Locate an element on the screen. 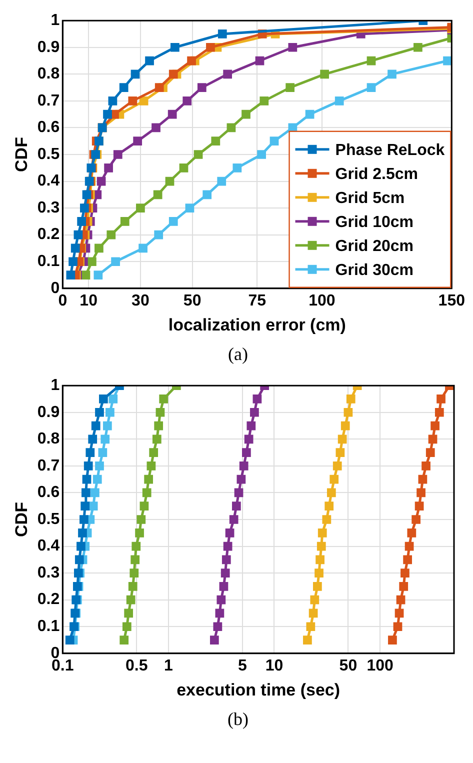  legend-label: Grid 30cm is located at coordinates (374, 270).